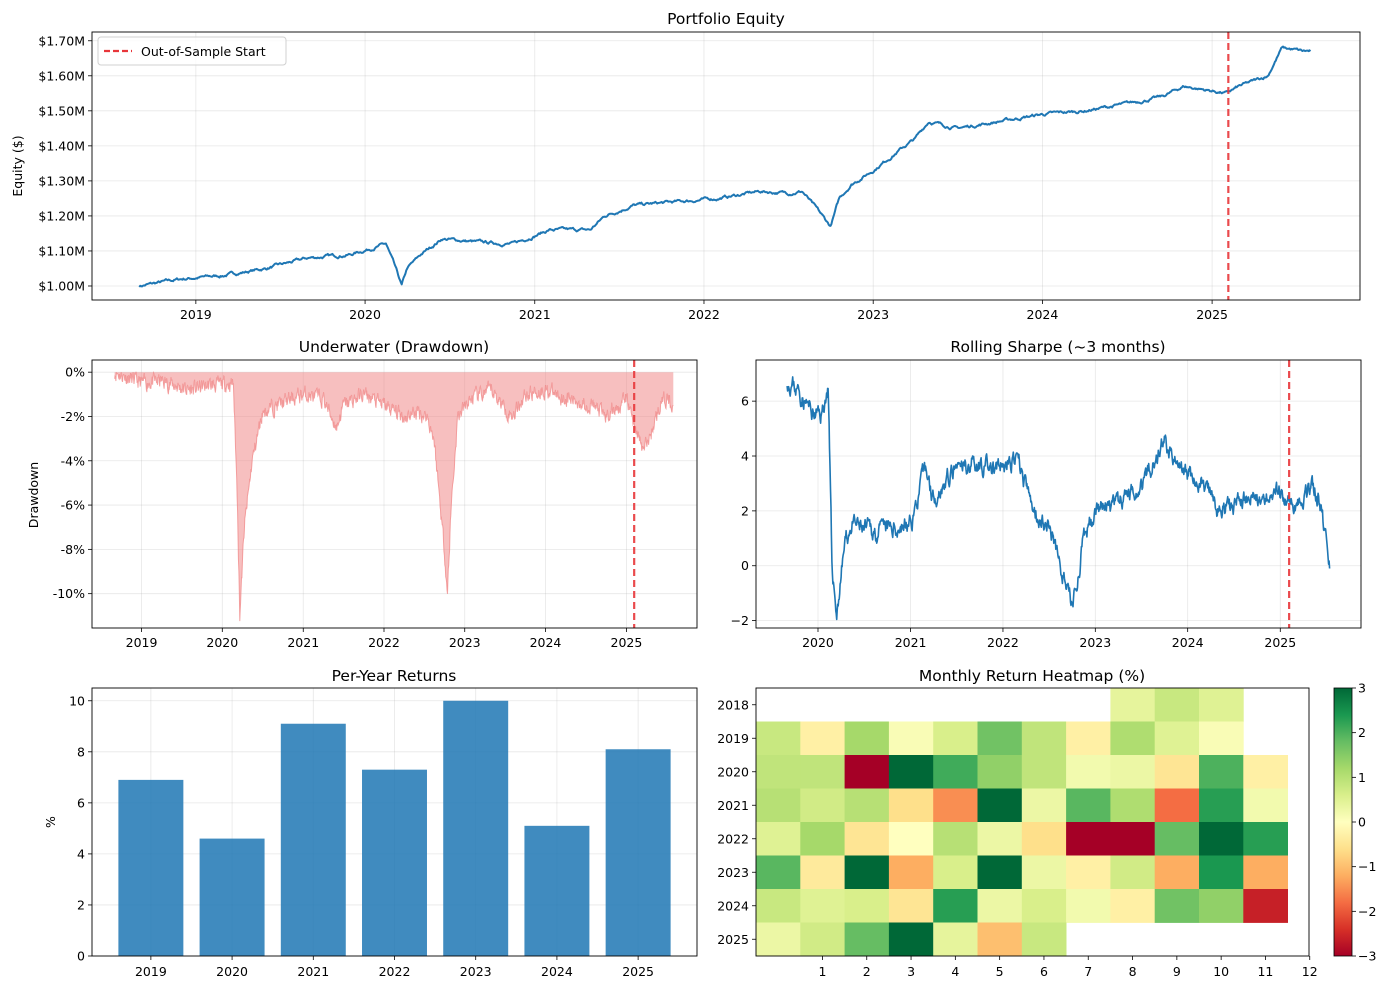 The height and width of the screenshot is (989, 1386). Describe the element at coordinates (1058, 494) in the screenshot. I see `sharpe-frame` at that location.